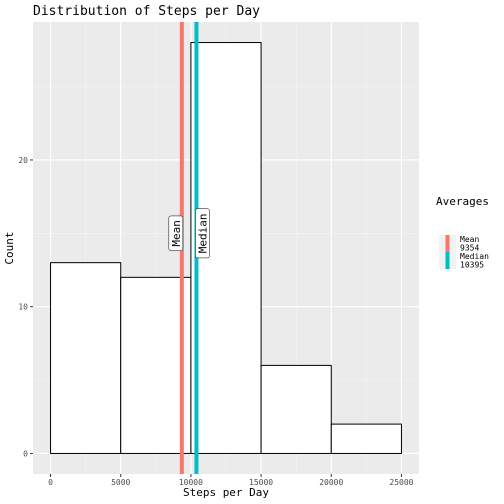  Describe the element at coordinates (226, 492) in the screenshot. I see `x-axis-label: Steps per Day` at that location.